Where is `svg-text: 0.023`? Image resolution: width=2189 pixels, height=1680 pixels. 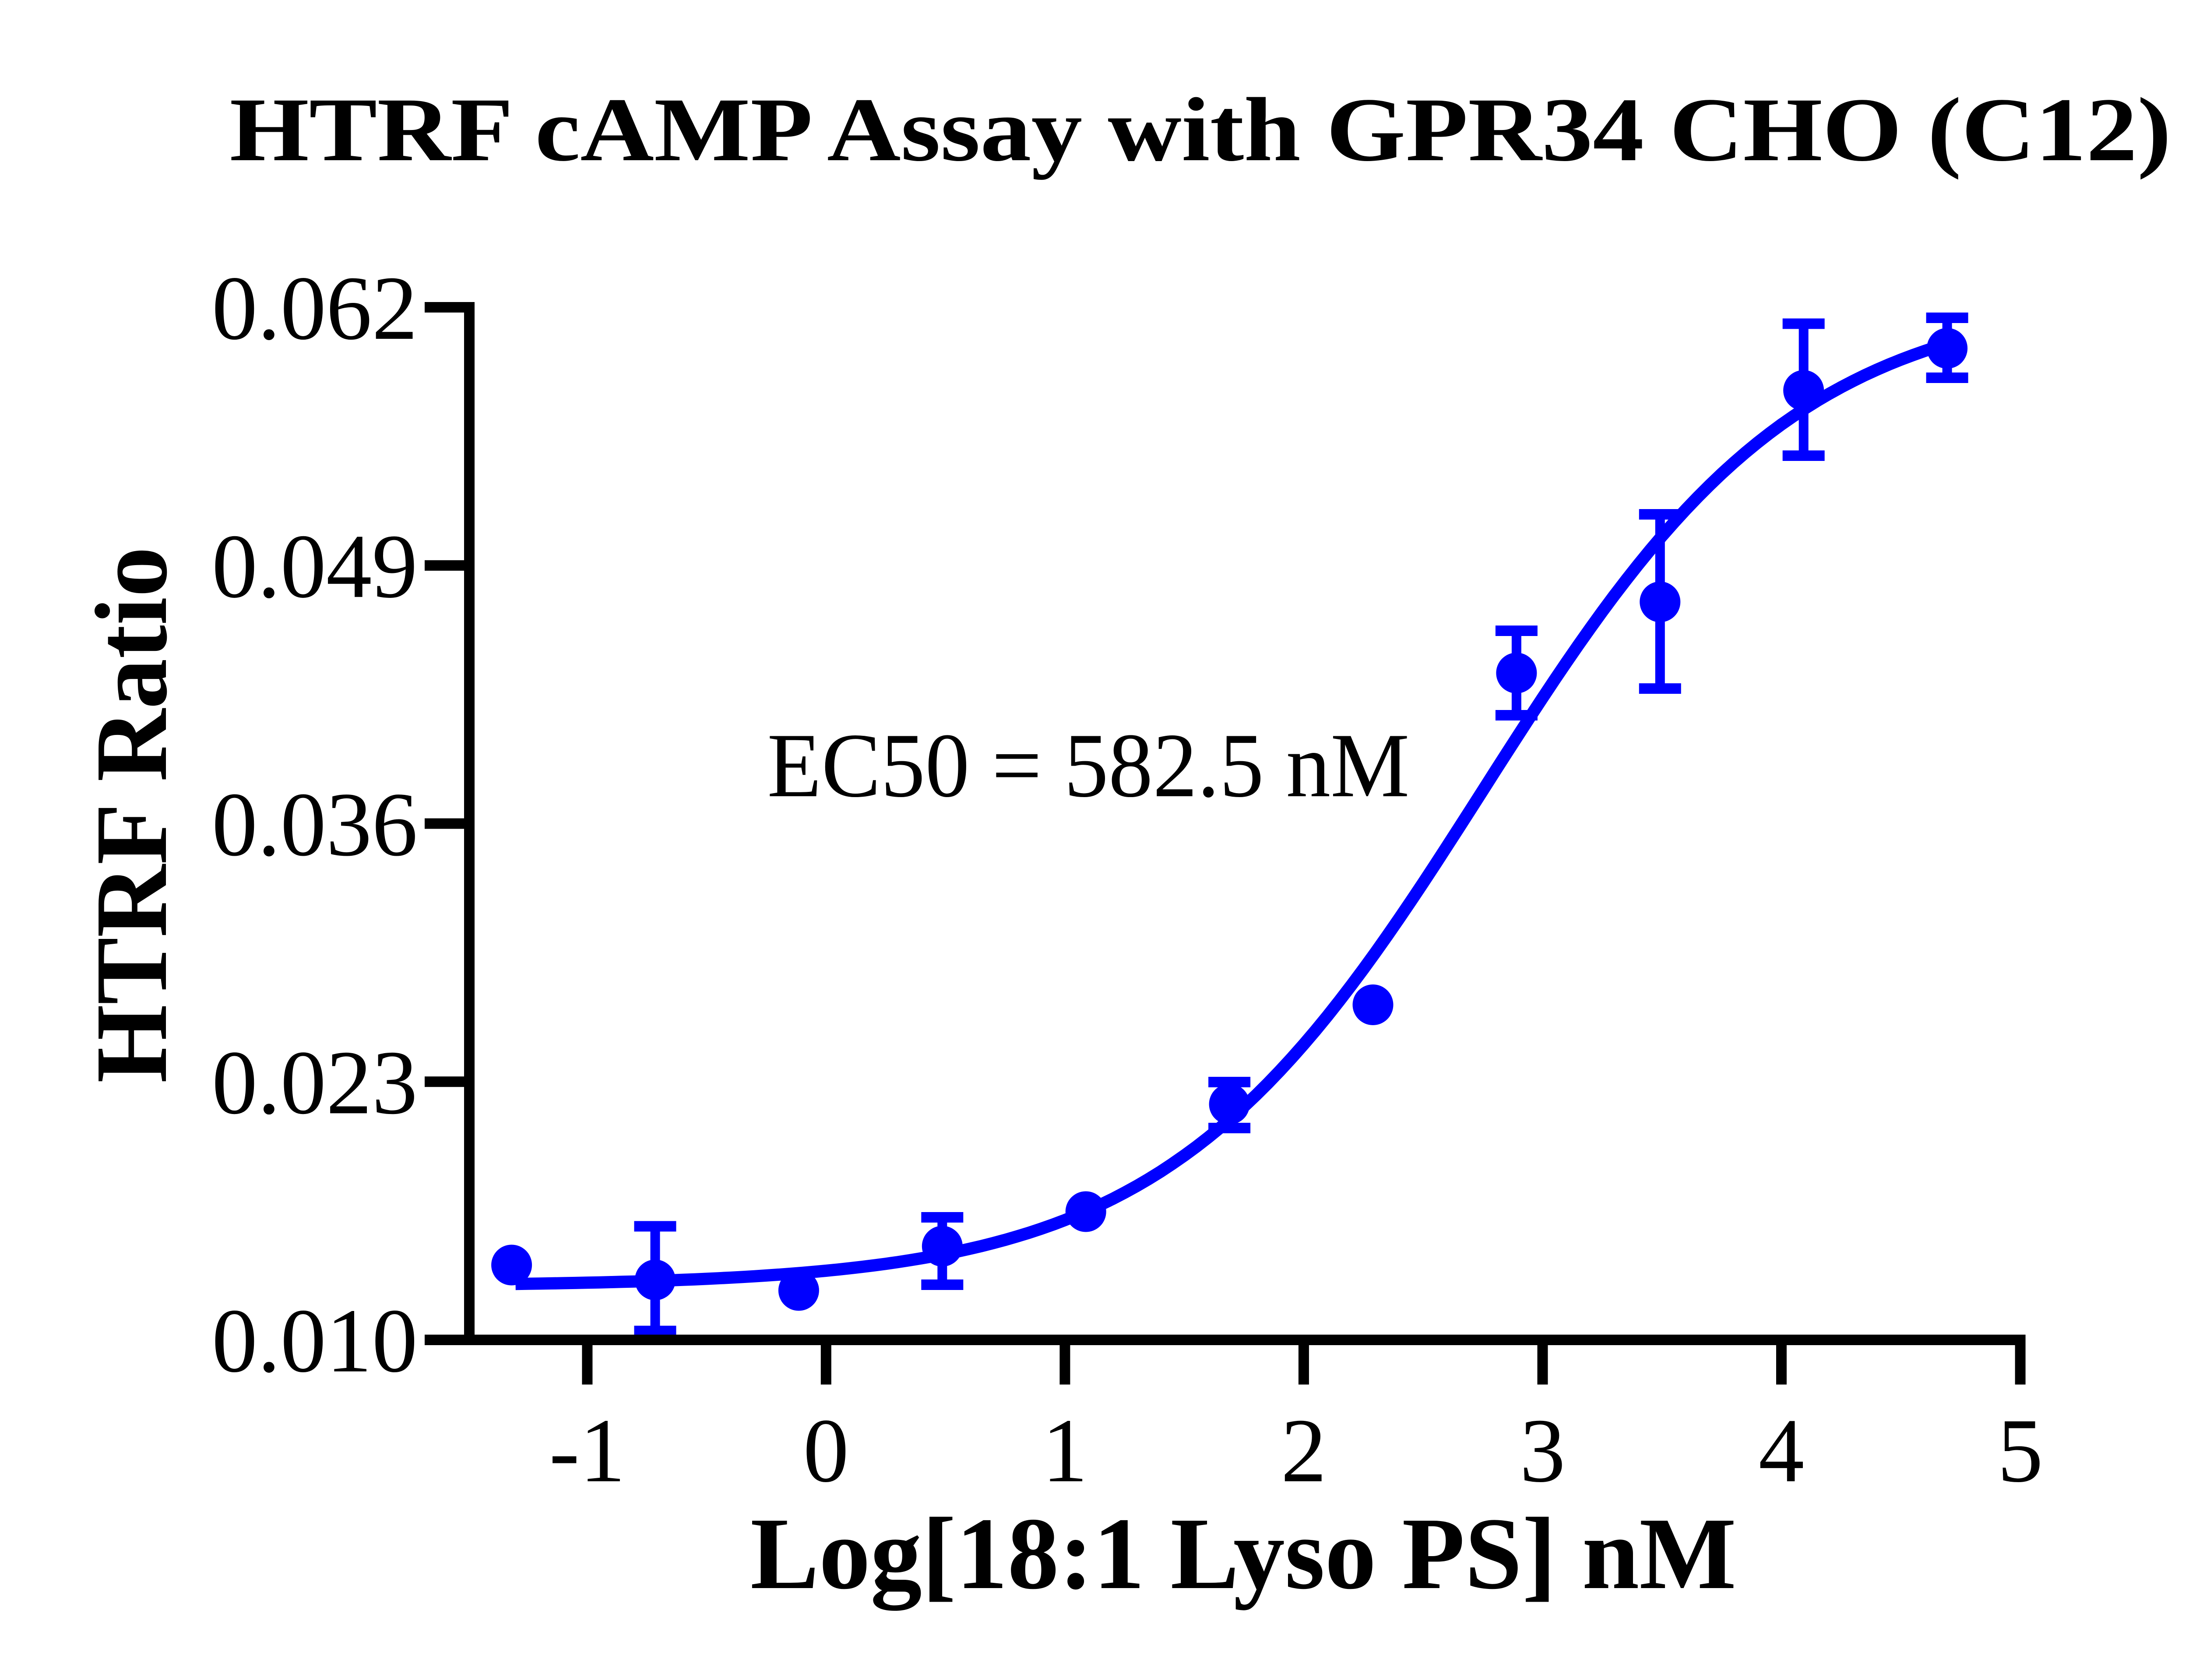
svg-text: 0.023 is located at coordinates (315, 1082).